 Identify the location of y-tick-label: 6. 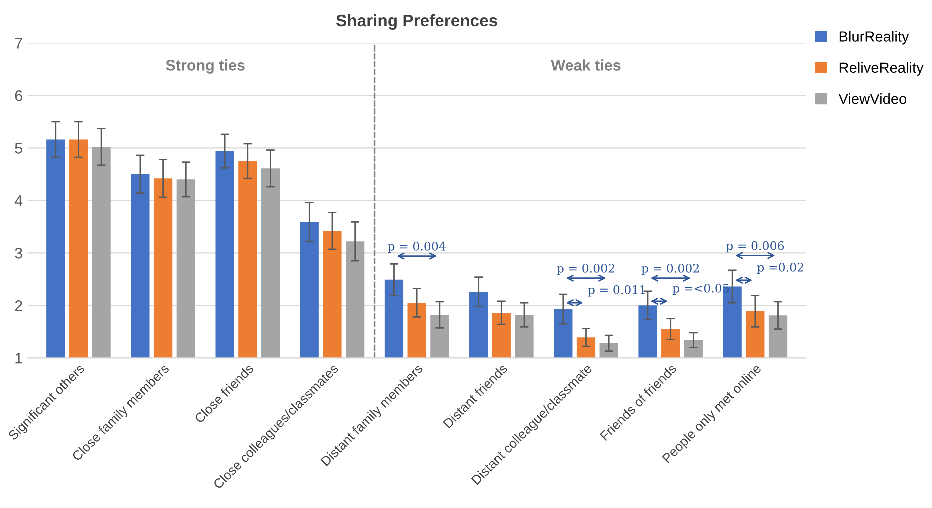
(18, 96).